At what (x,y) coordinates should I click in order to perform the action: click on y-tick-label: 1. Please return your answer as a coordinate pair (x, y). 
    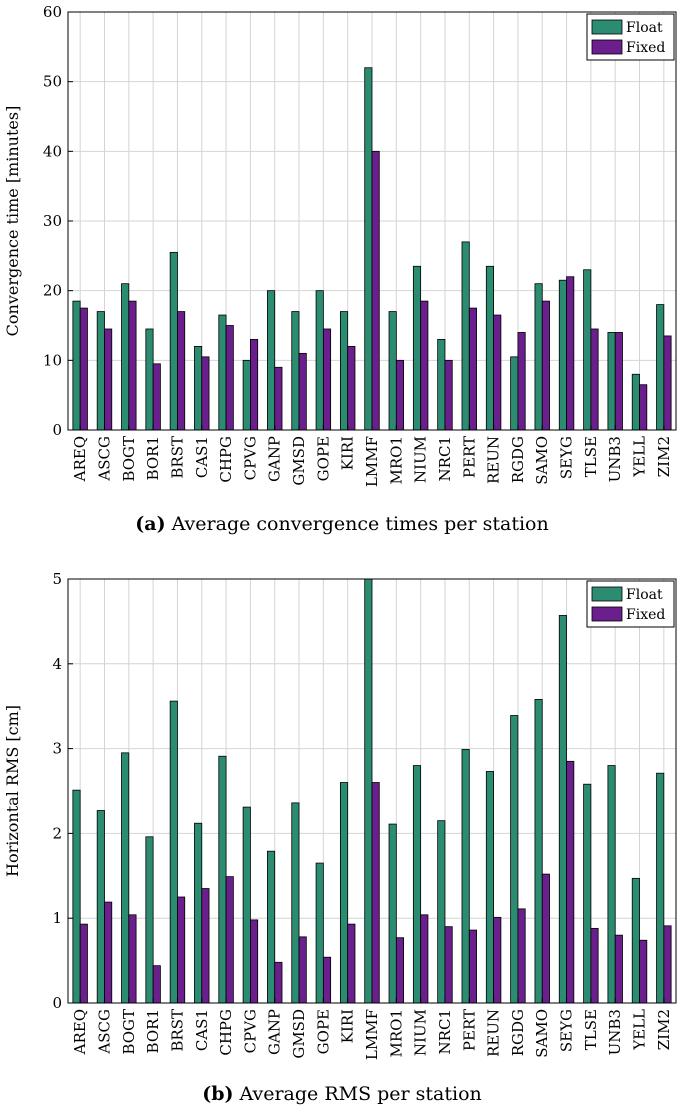
    Looking at the image, I should click on (57, 918).